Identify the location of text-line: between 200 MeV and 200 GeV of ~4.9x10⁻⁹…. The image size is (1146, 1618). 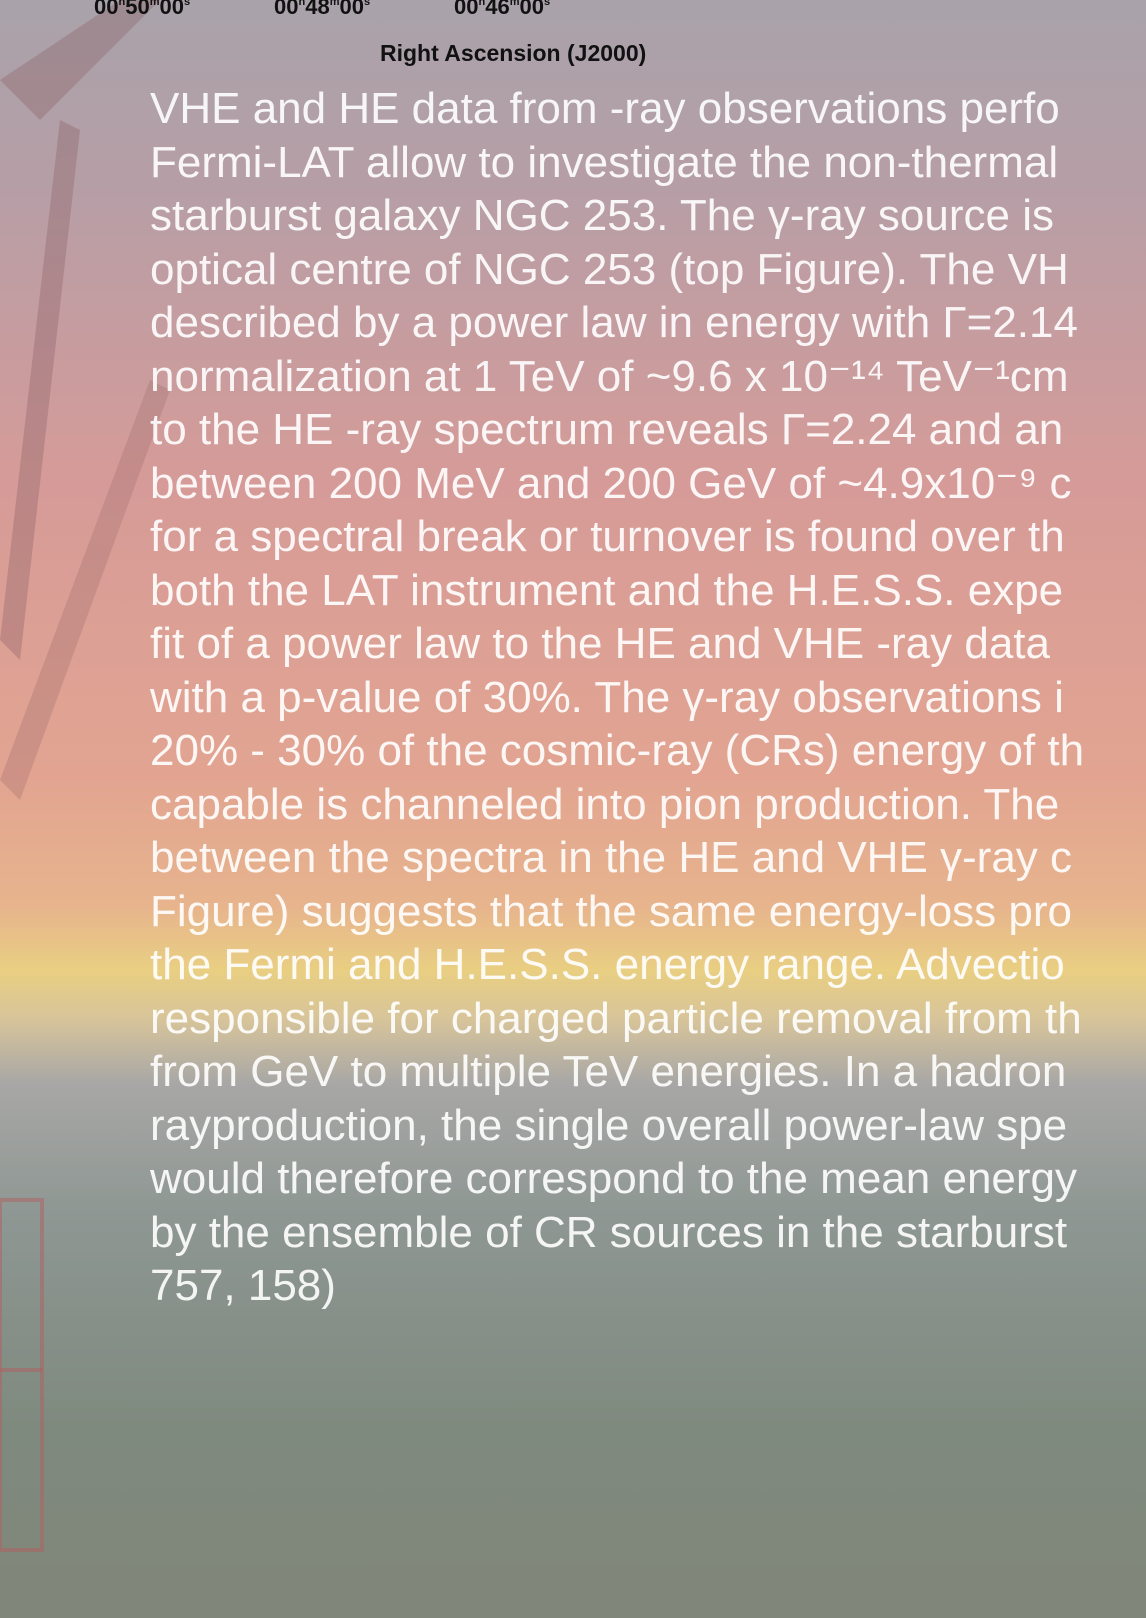
(611, 483).